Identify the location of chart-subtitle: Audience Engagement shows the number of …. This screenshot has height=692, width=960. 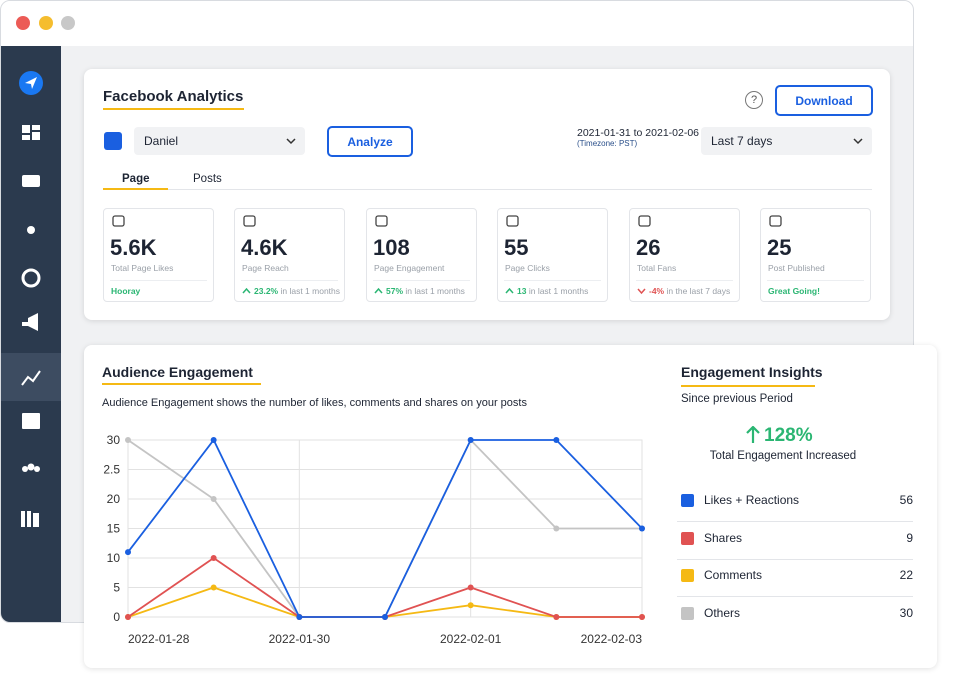
(314, 403).